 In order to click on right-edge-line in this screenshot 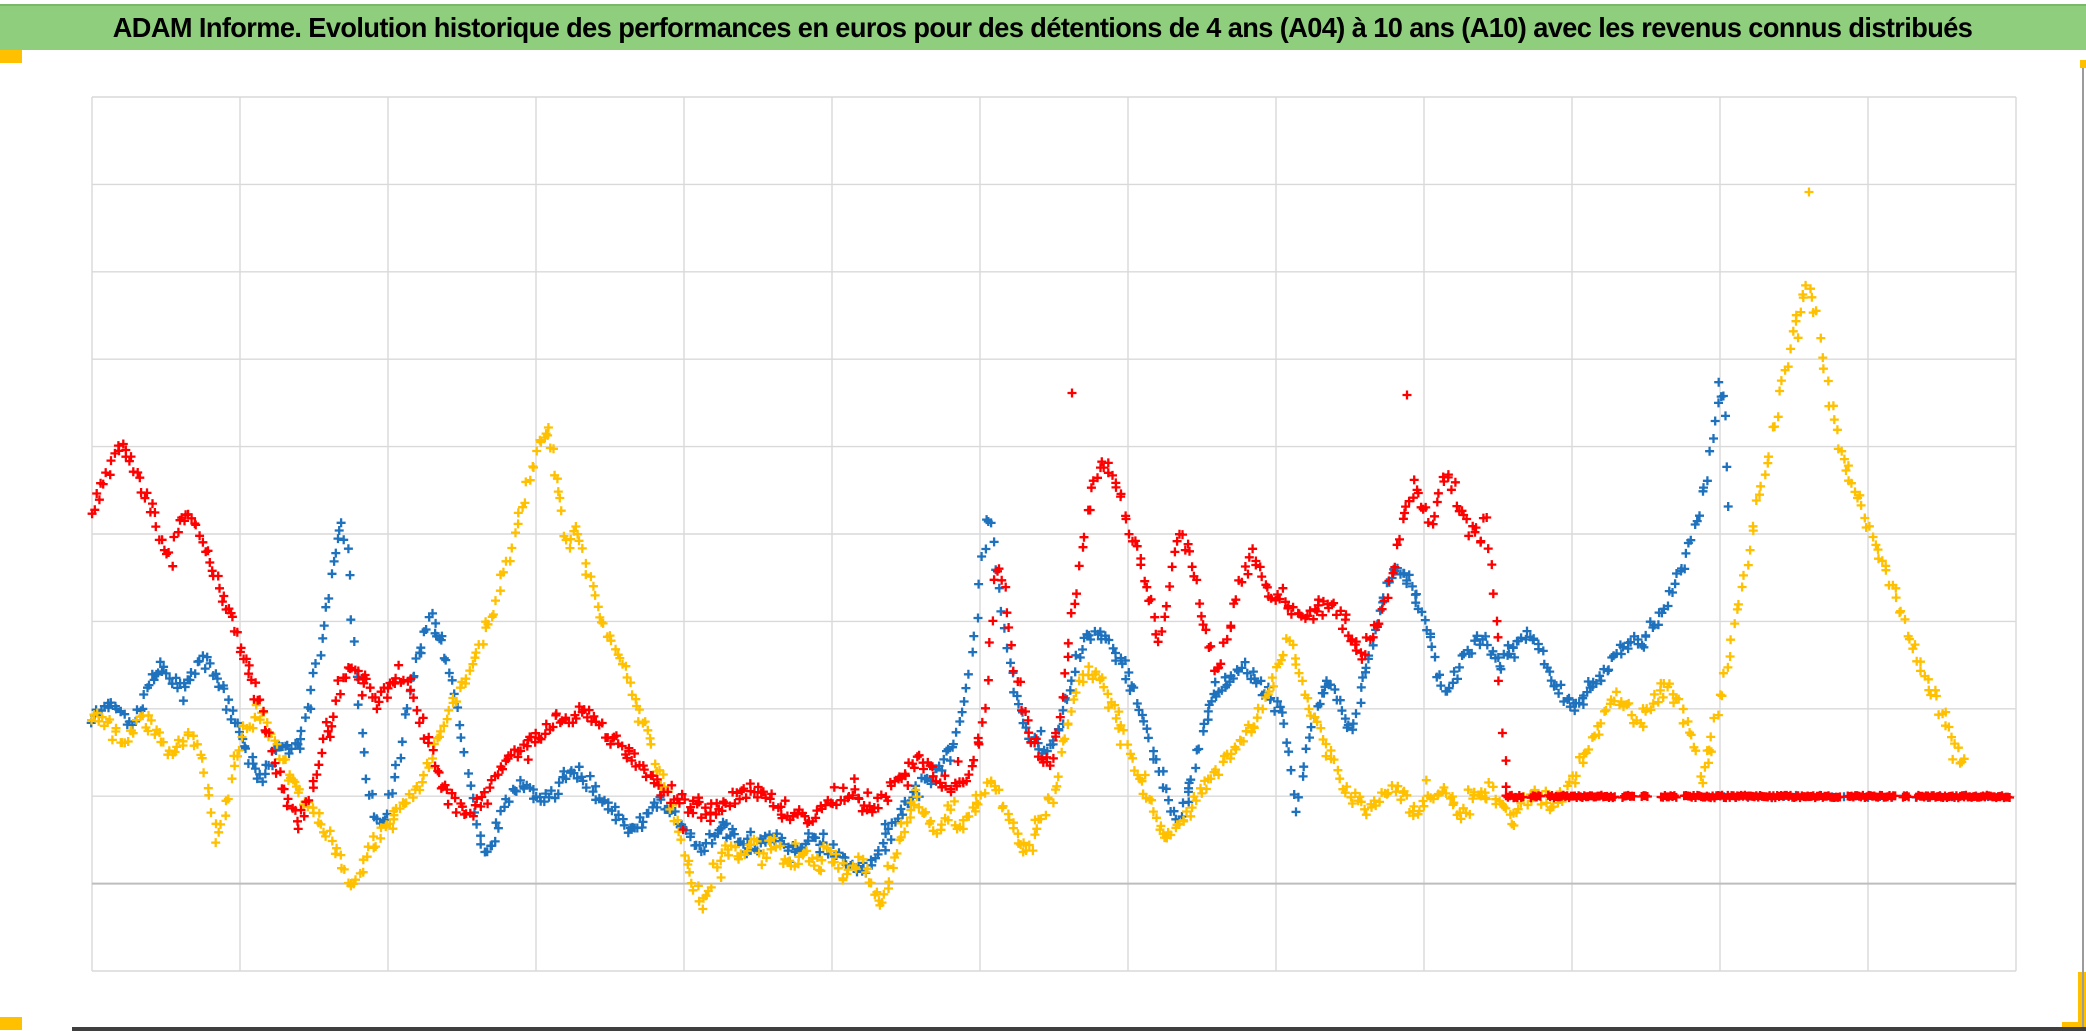, I will do `click(2083, 549)`.